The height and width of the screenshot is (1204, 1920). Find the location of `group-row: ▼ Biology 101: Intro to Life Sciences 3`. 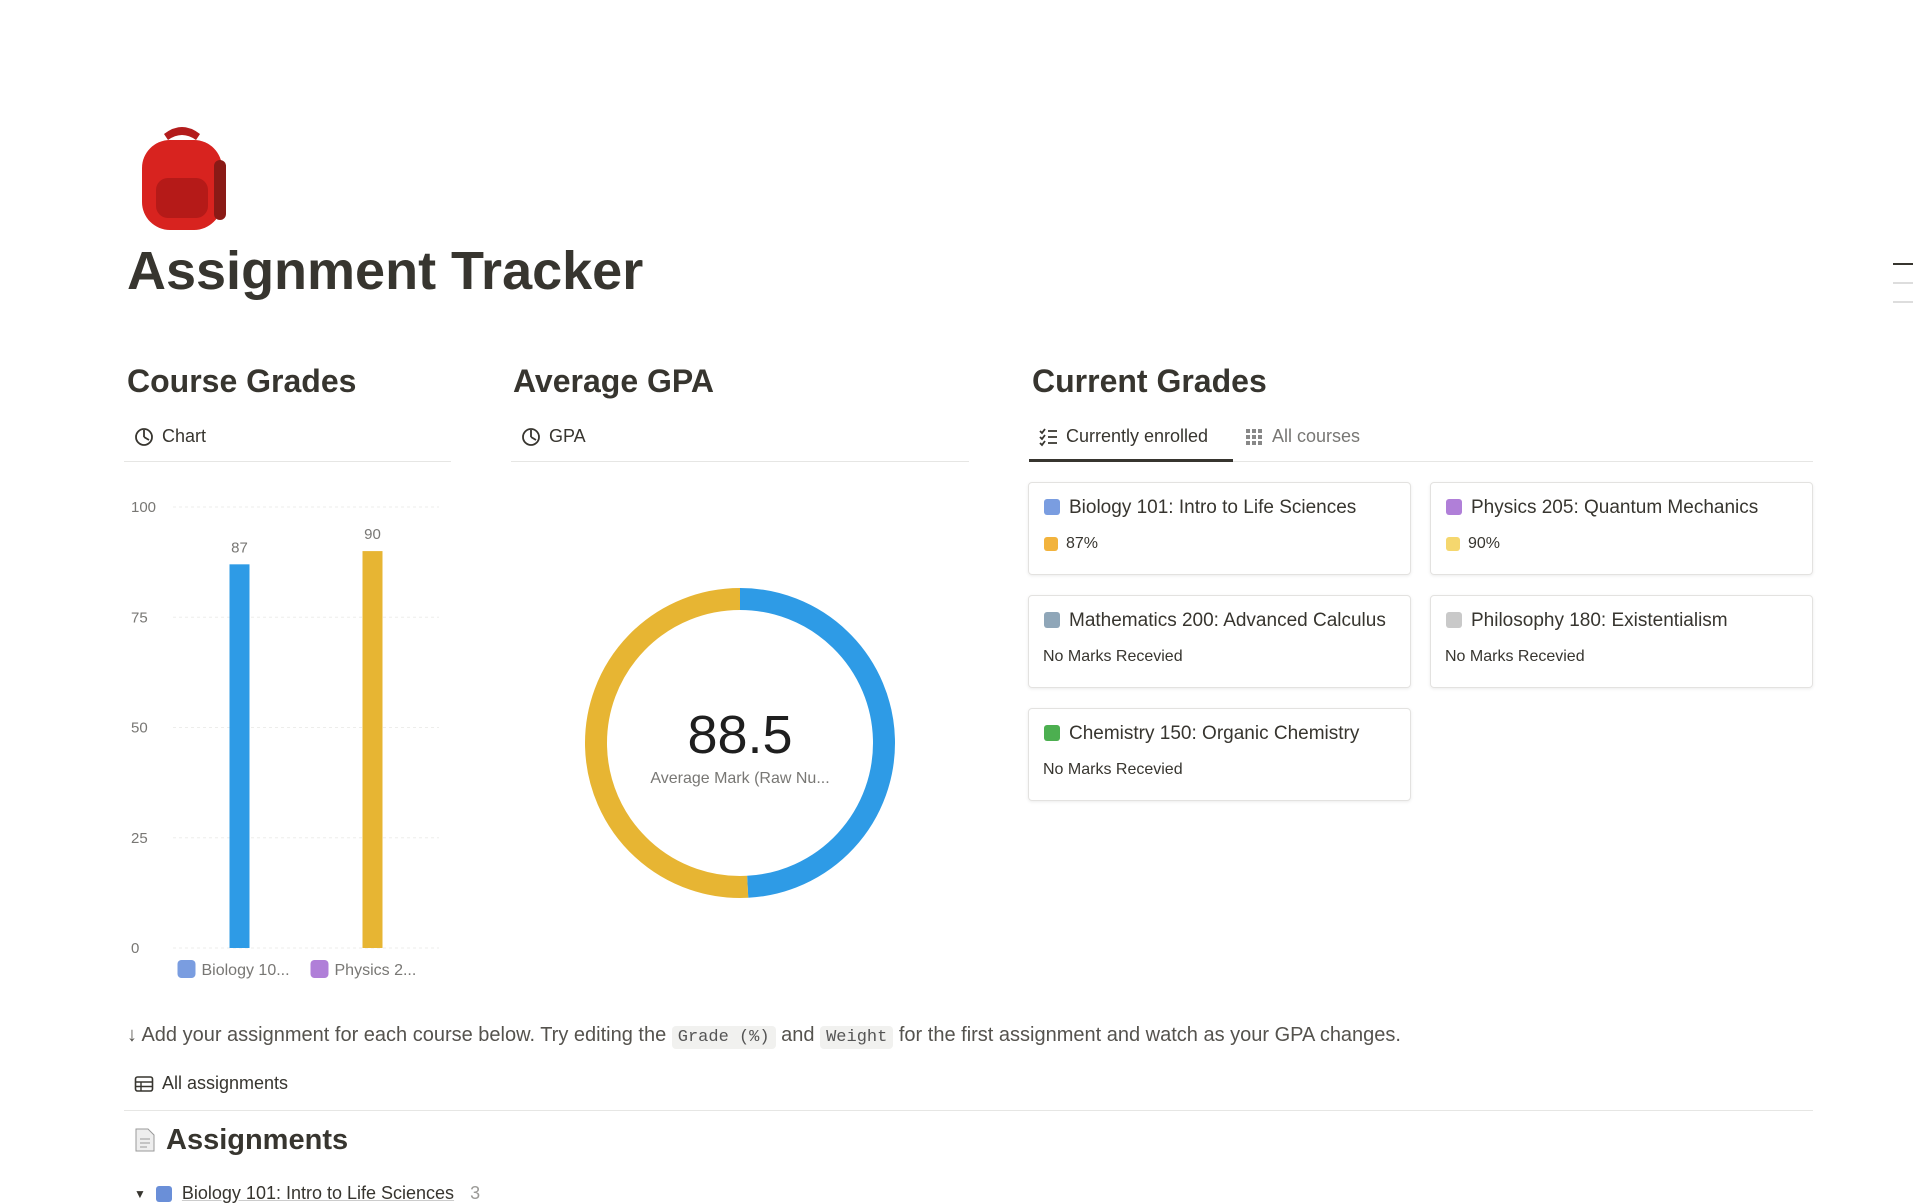

group-row: ▼ Biology 101: Intro to Life Sciences 3 is located at coordinates (307, 1193).